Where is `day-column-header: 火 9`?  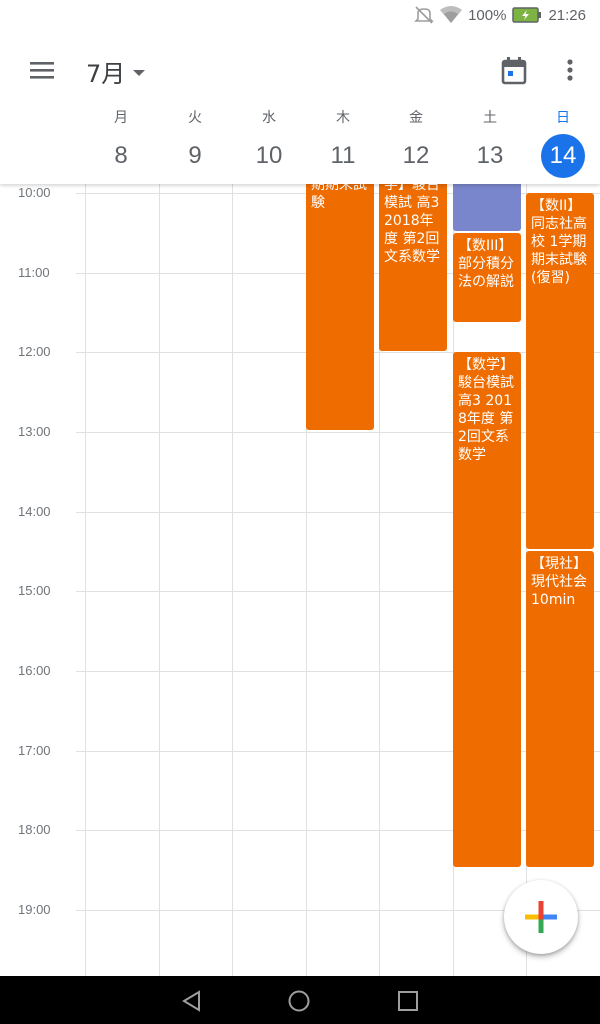 day-column-header: 火 9 is located at coordinates (195, 141).